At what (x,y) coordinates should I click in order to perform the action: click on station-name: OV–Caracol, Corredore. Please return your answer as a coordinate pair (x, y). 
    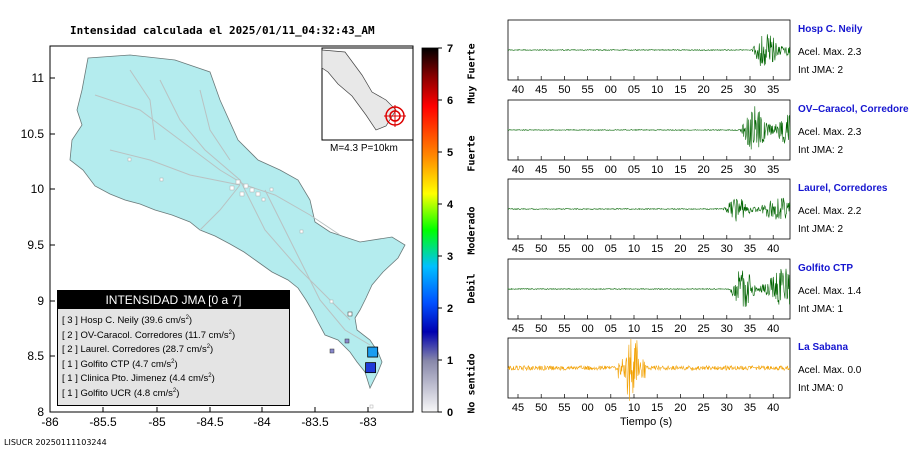
    Looking at the image, I should click on (853, 109).